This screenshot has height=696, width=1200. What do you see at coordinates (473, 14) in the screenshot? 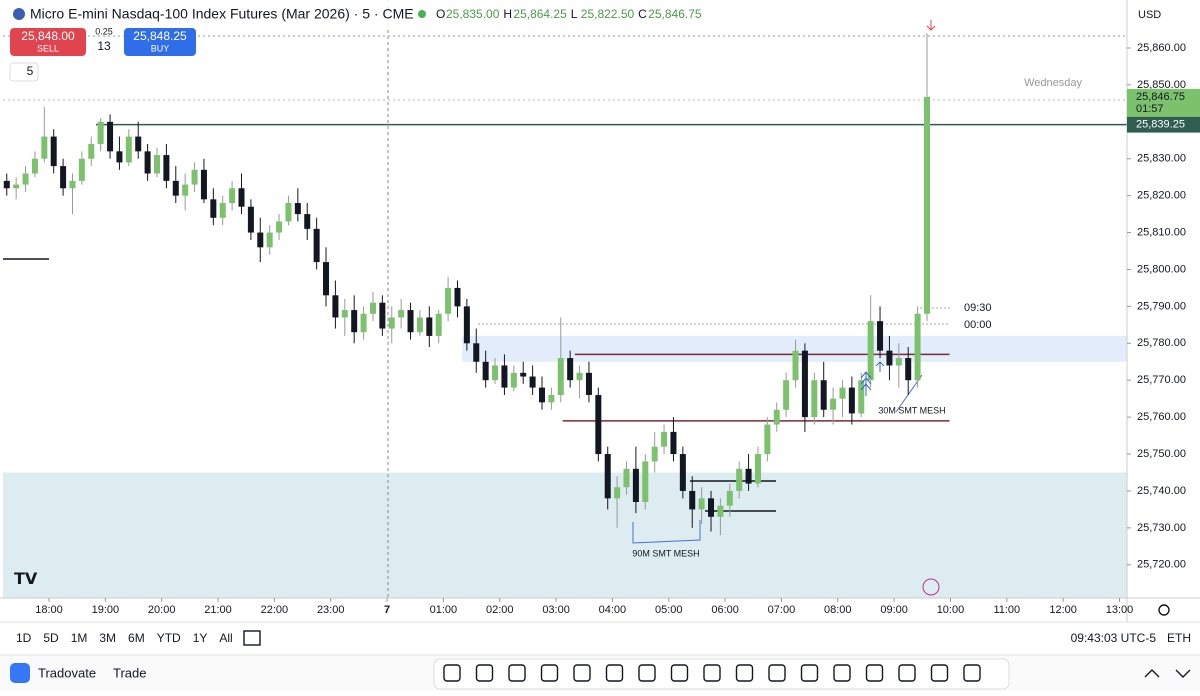
I see `ohlc-value: 25,835.00` at bounding box center [473, 14].